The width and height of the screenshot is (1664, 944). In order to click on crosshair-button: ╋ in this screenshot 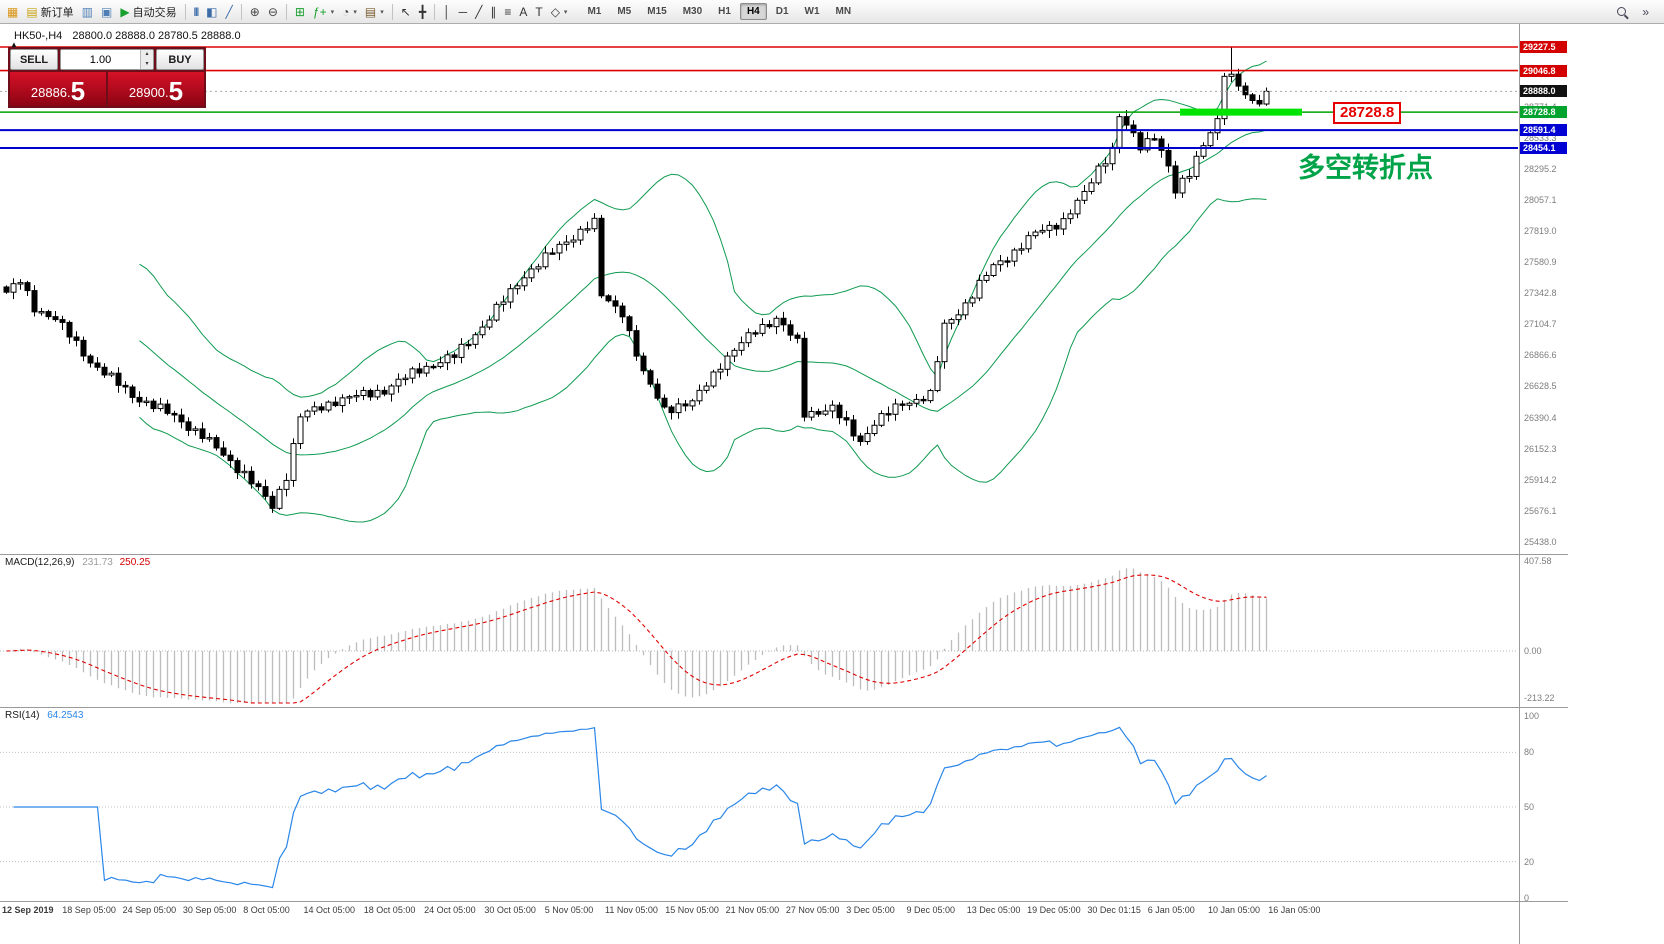, I will do `click(422, 12)`.